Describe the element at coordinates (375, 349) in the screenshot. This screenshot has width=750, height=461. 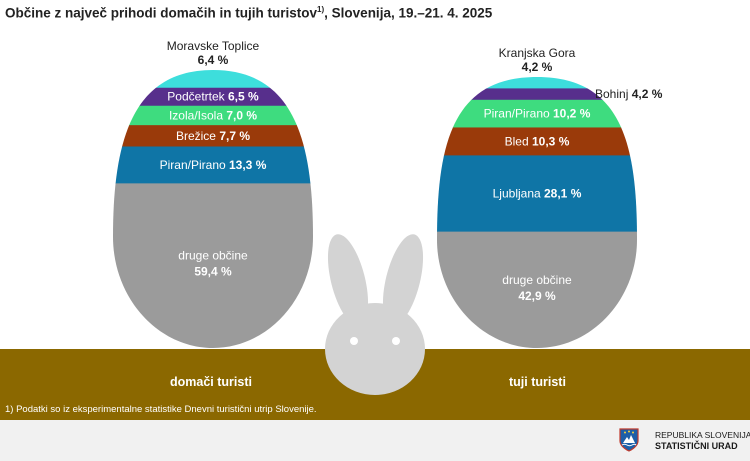
I see `bunny-head` at that location.